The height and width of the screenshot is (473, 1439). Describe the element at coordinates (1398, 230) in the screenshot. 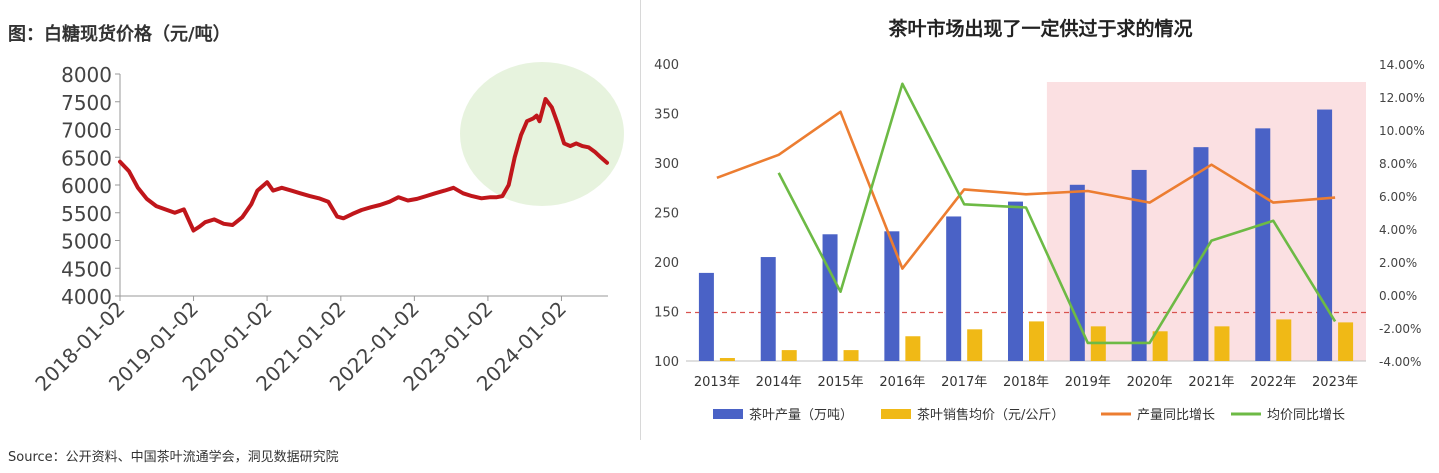

I see `y-right-tick-label-4: 4.00%` at that location.